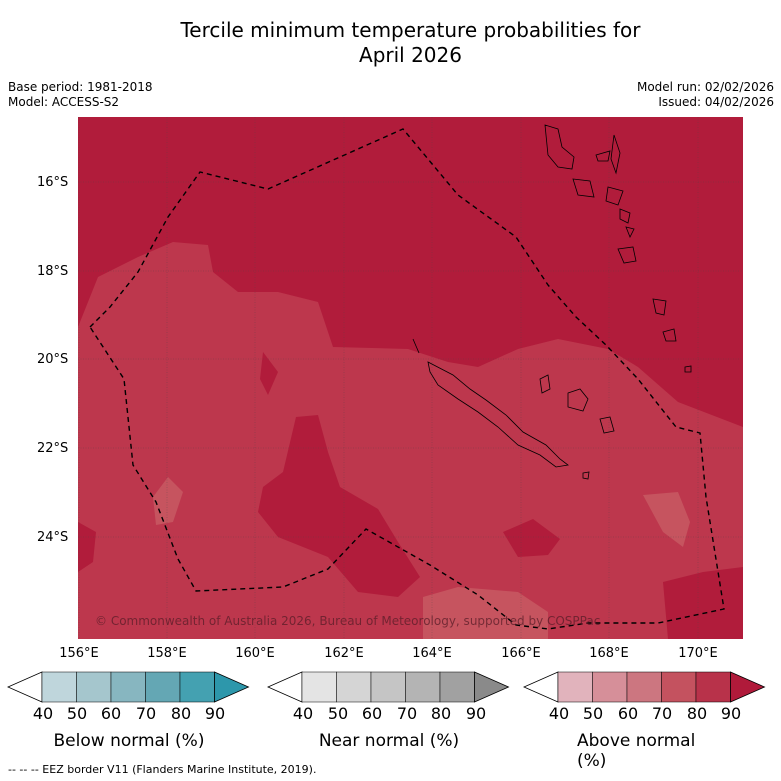  What do you see at coordinates (636, 751) in the screenshot?
I see `above-normal-label: Above normal (%)` at bounding box center [636, 751].